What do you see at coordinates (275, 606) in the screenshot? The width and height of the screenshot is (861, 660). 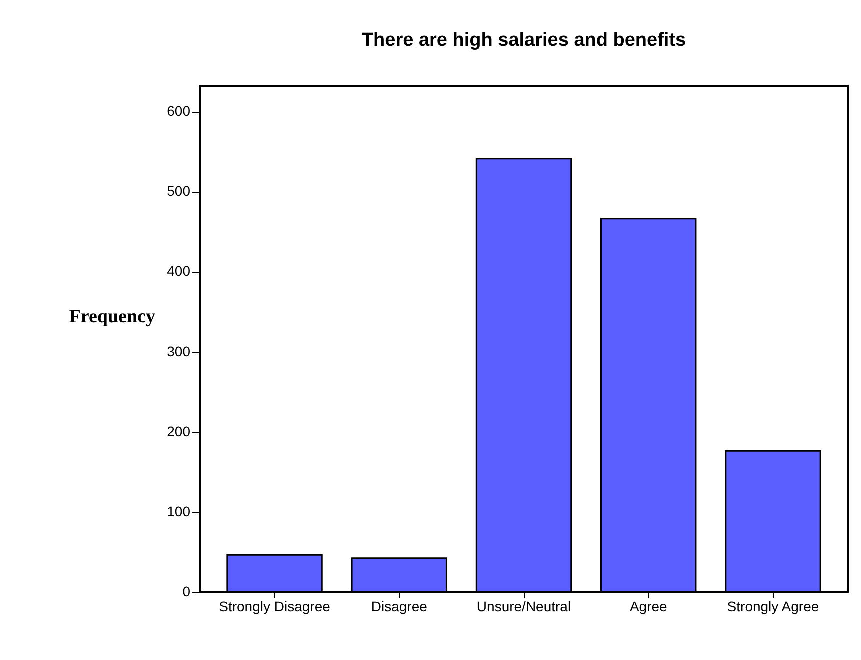 I see `x-tick-label: Strongly Disagree` at bounding box center [275, 606].